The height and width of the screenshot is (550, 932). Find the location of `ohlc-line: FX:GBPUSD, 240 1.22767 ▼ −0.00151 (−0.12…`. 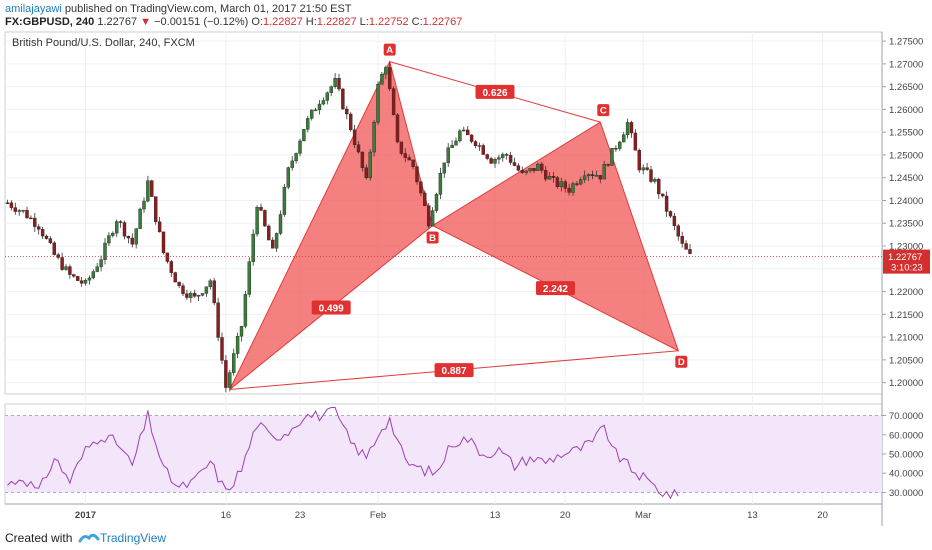

ohlc-line: FX:GBPUSD, 240 1.22767 ▼ −0.00151 (−0.12… is located at coordinates (233, 22).